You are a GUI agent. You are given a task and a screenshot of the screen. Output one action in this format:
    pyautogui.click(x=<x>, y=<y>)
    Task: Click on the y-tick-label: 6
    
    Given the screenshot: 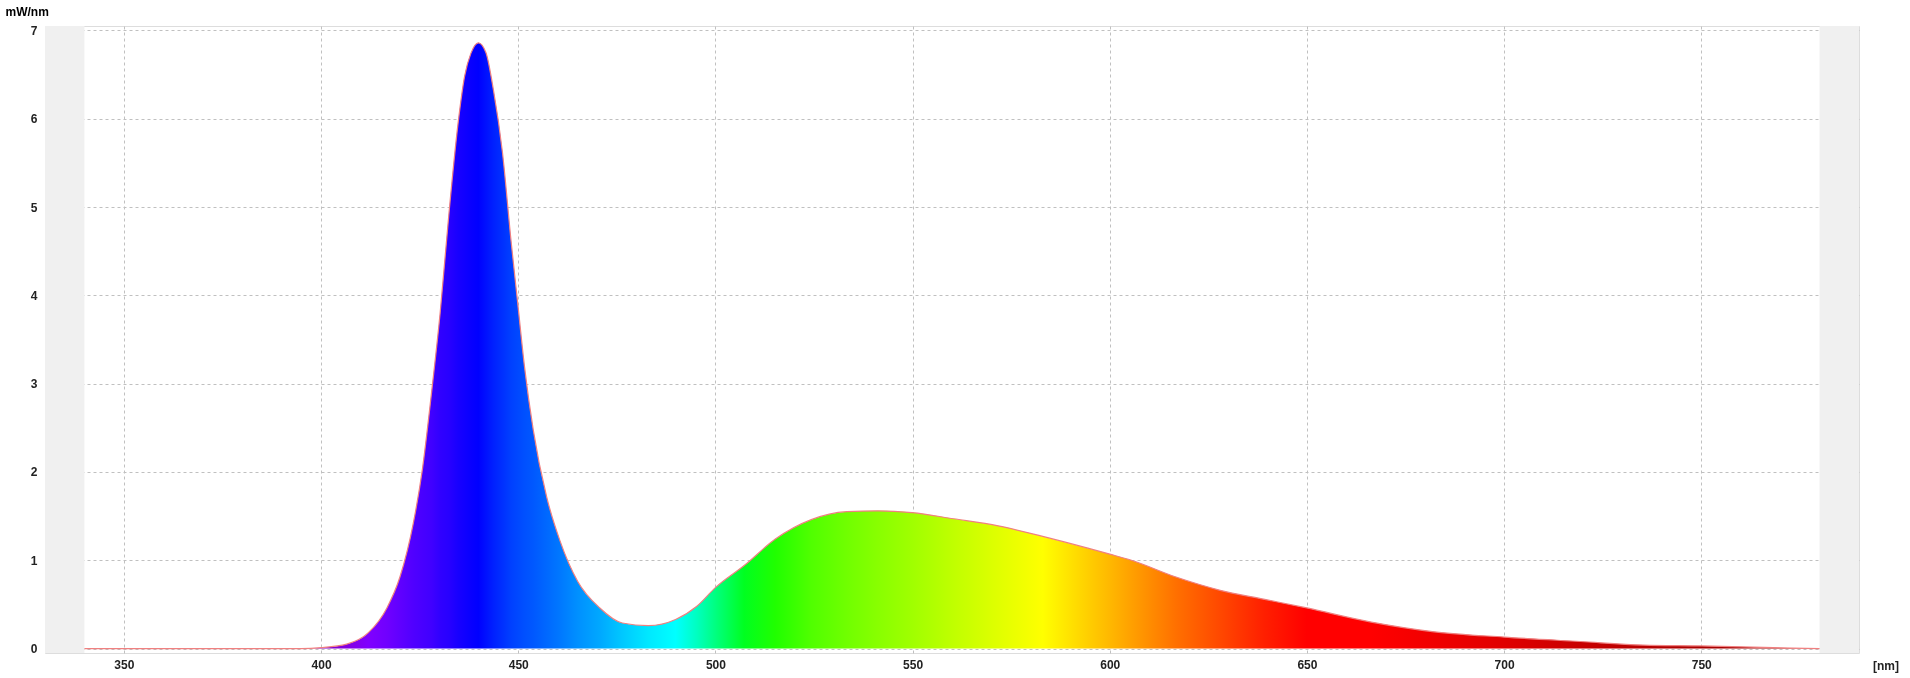 What is the action you would take?
    pyautogui.click(x=34, y=119)
    